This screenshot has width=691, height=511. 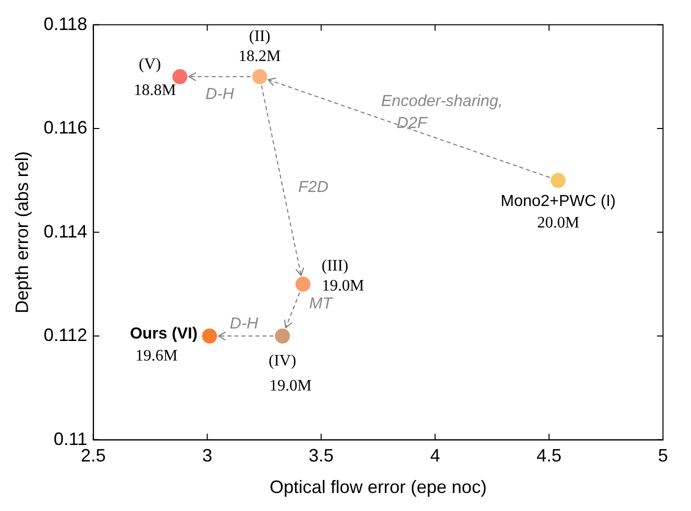 What do you see at coordinates (378, 487) in the screenshot?
I see `x-axis-title: Optical flow error (epe noc)` at bounding box center [378, 487].